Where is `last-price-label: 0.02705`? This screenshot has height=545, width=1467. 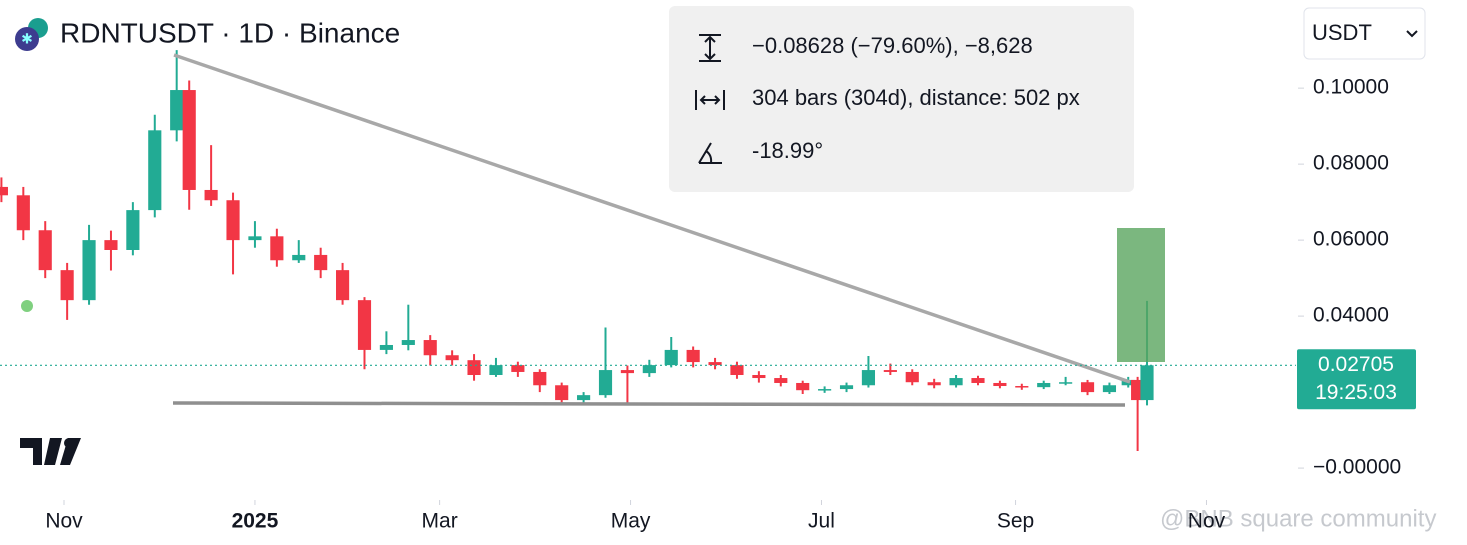
last-price-label: 0.02705 is located at coordinates (1356, 364).